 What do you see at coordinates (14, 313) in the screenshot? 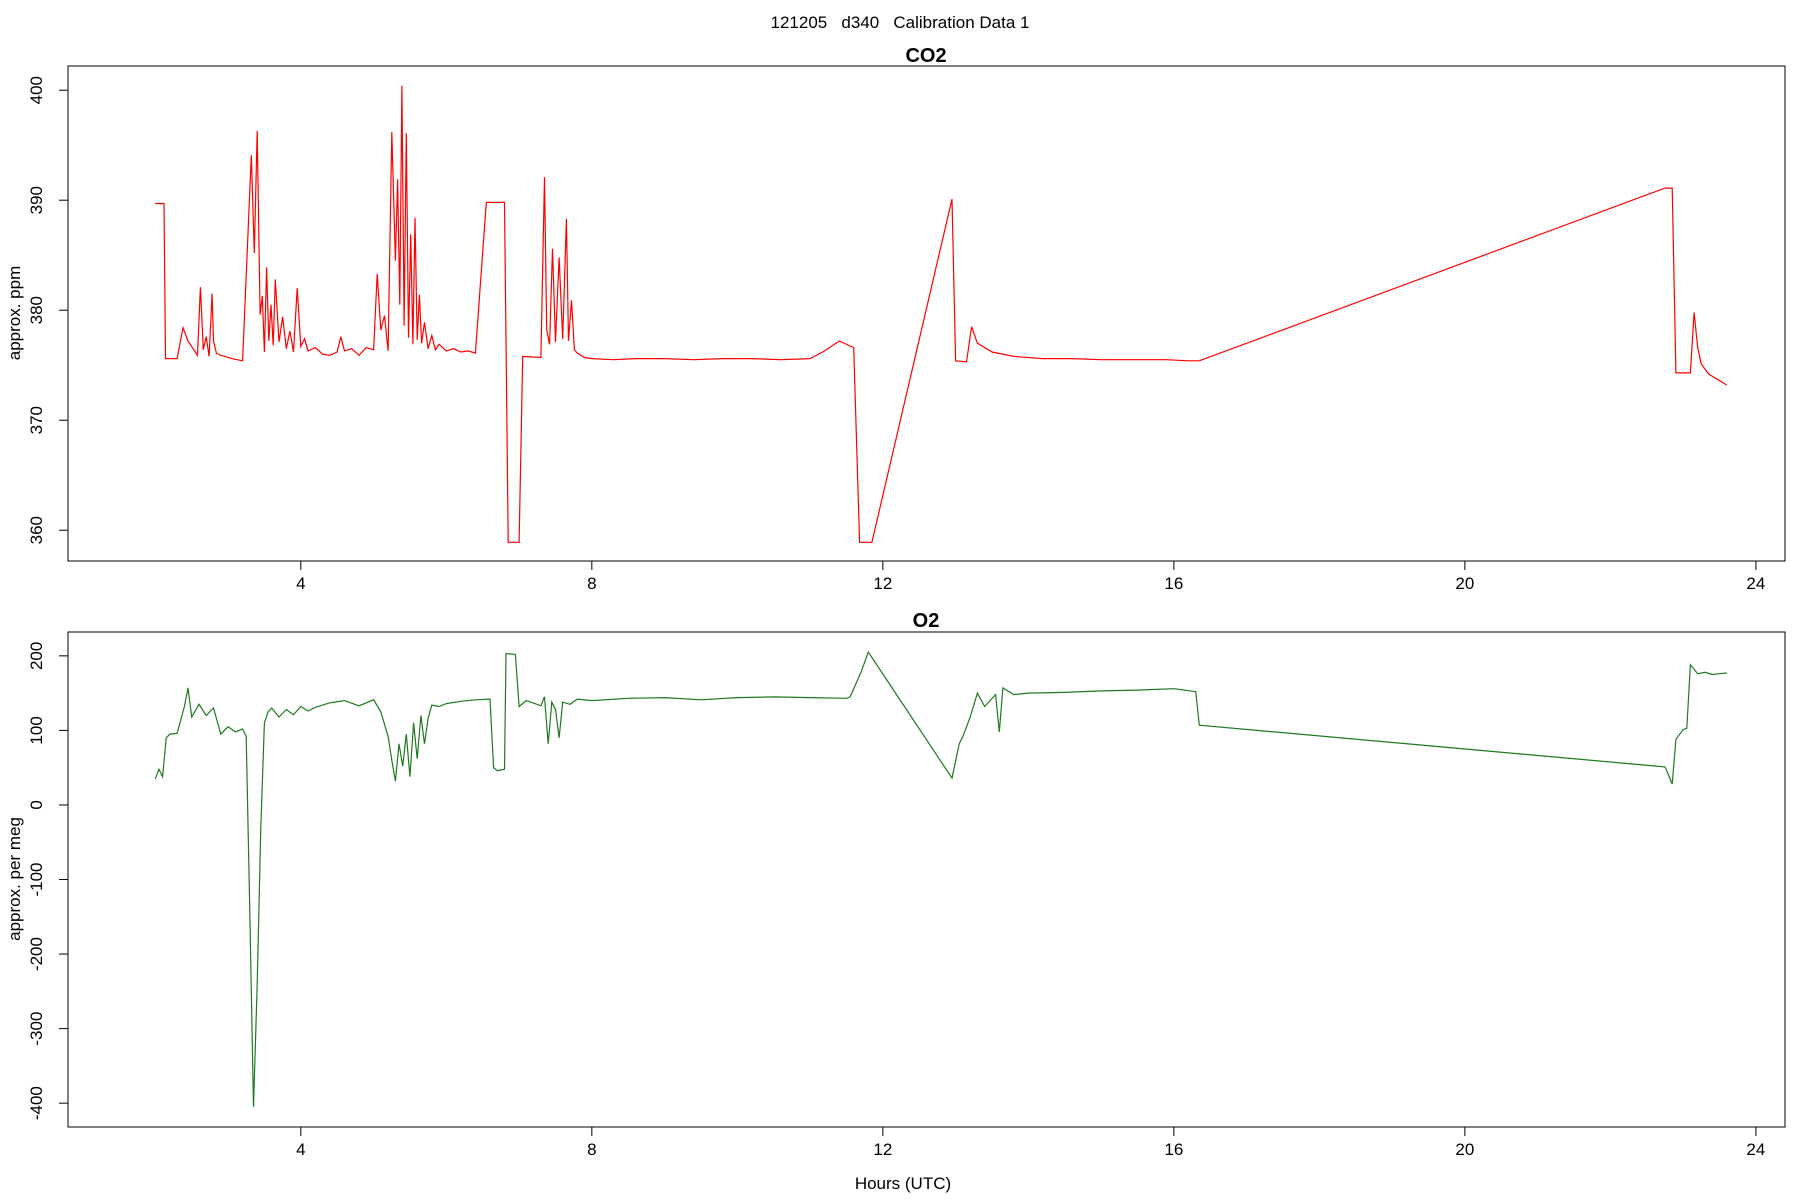
I see `co2-y-axis-label: approx. ppm` at bounding box center [14, 313].